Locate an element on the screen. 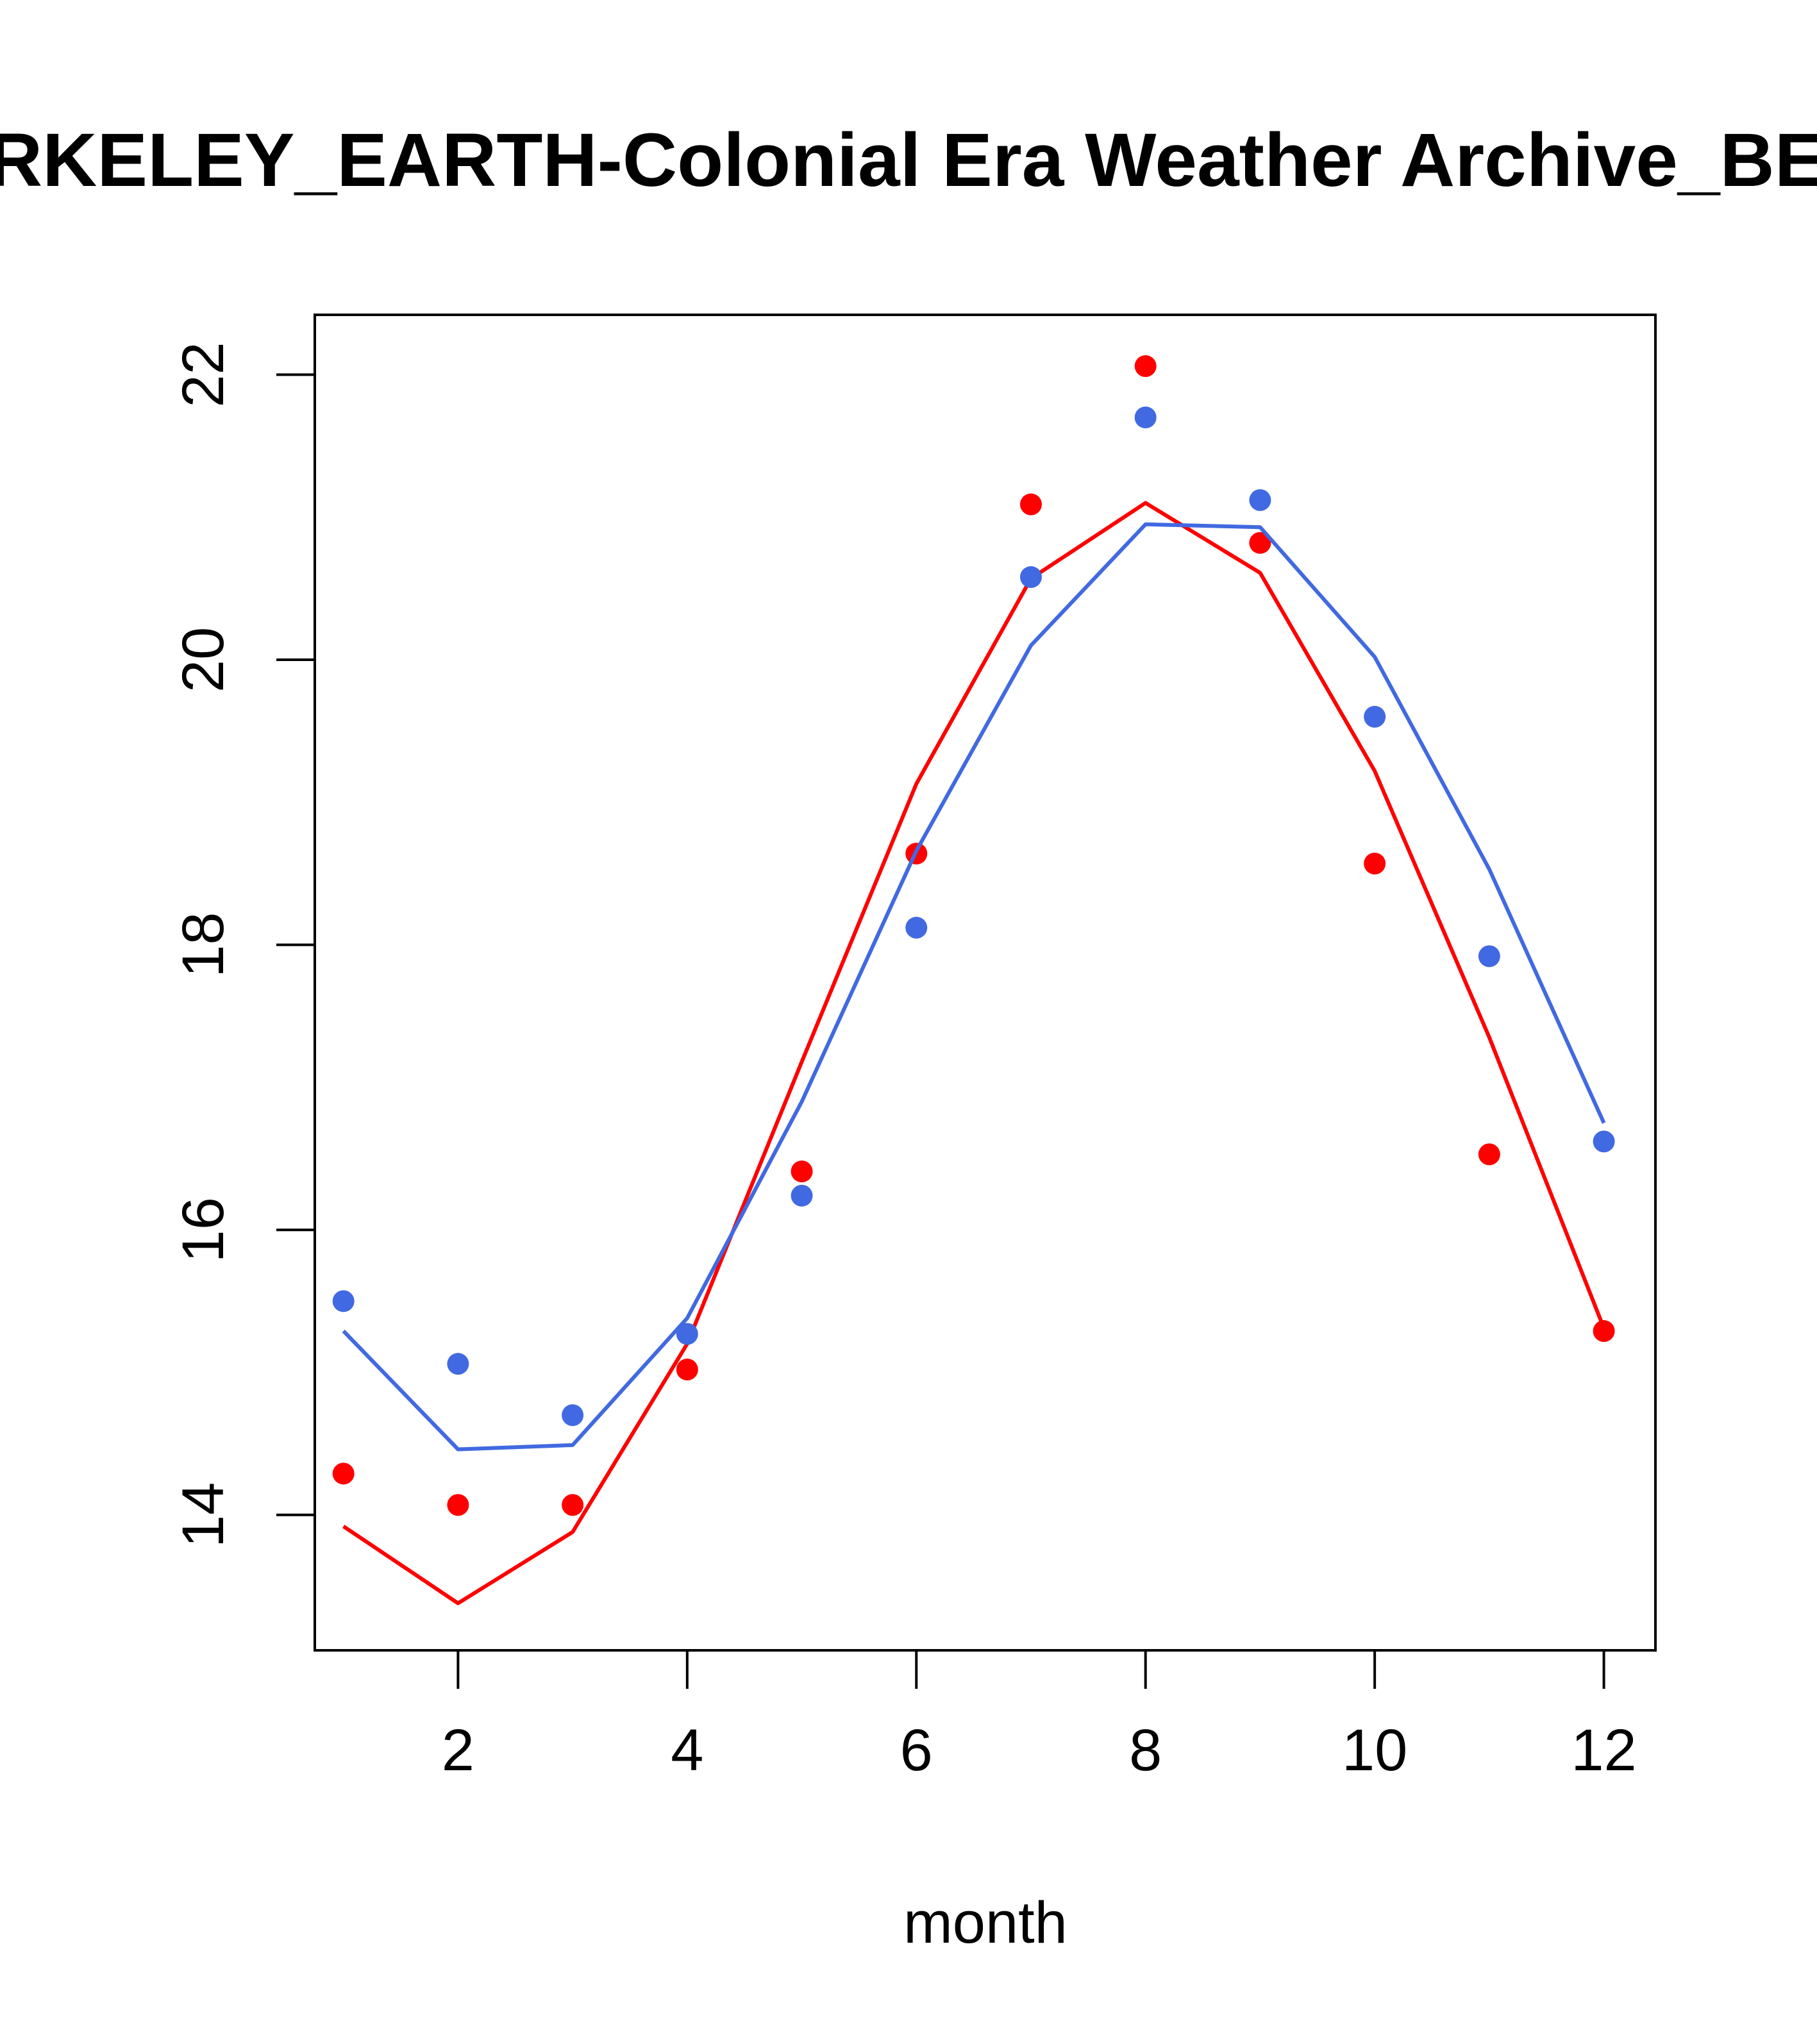 Image resolution: width=1817 pixels, height=2044 pixels. x-tick-label: 10 is located at coordinates (1374, 1751).